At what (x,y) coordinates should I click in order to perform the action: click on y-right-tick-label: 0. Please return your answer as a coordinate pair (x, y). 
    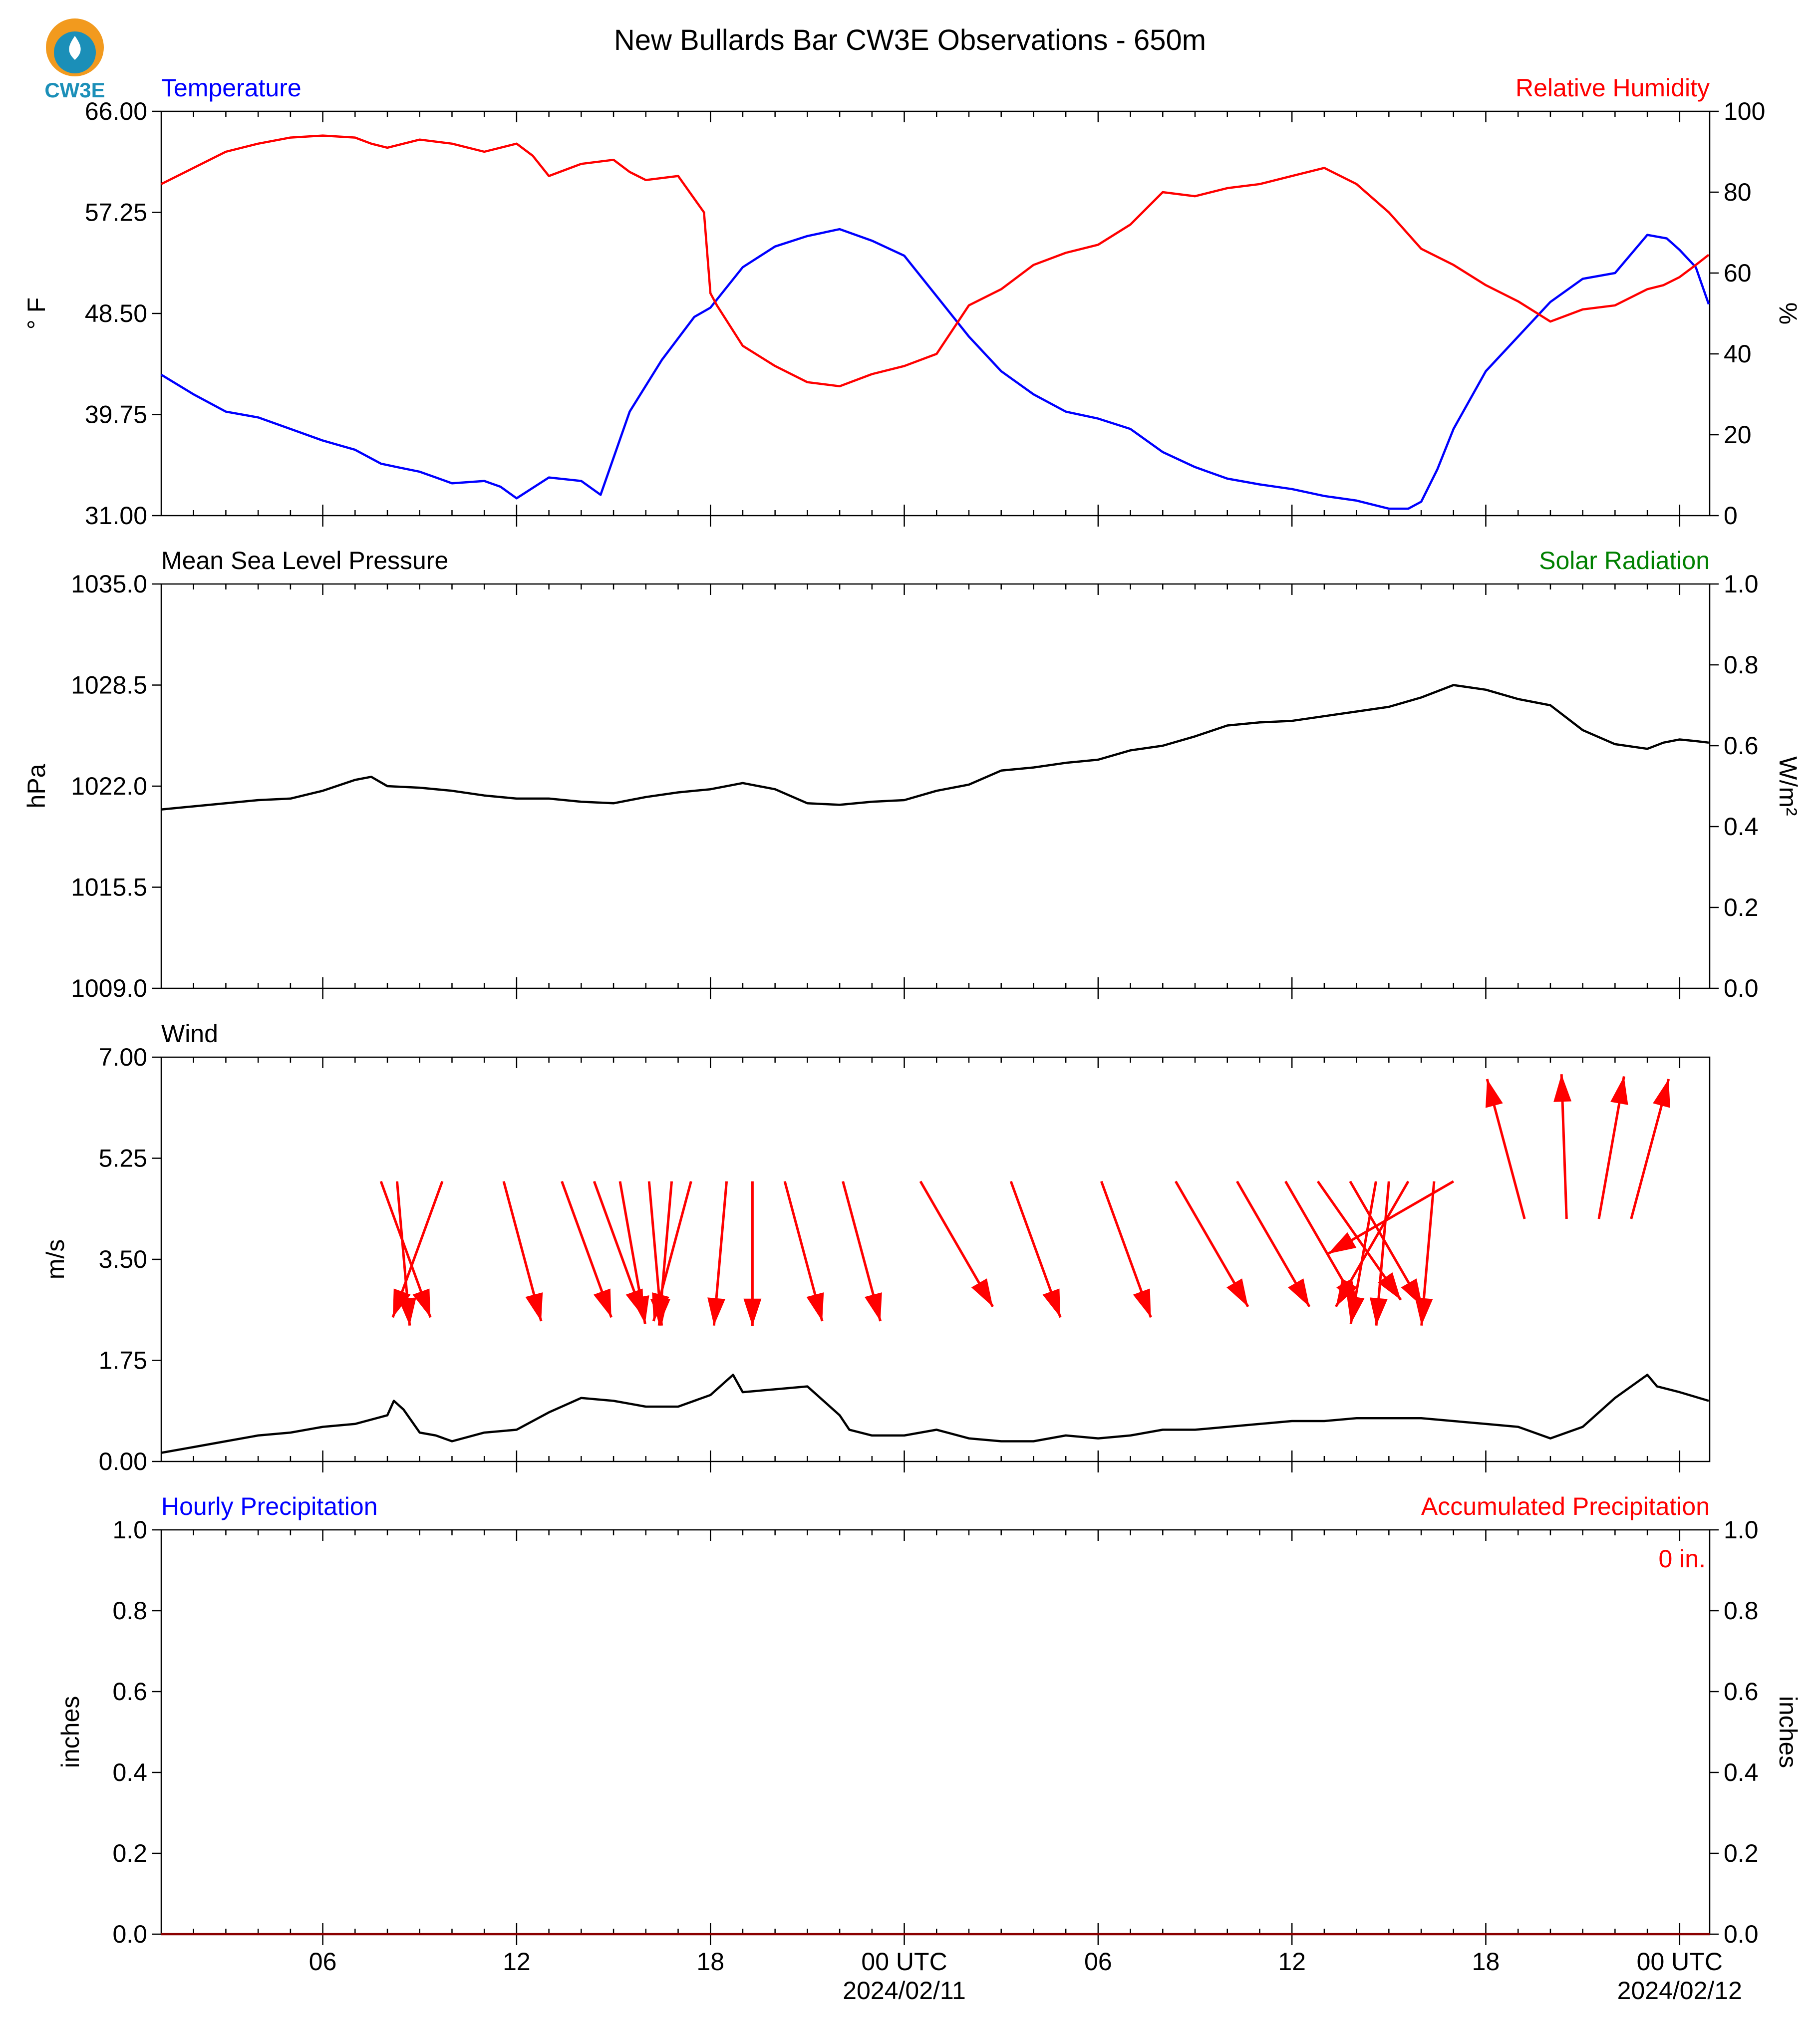
    Looking at the image, I should click on (1731, 516).